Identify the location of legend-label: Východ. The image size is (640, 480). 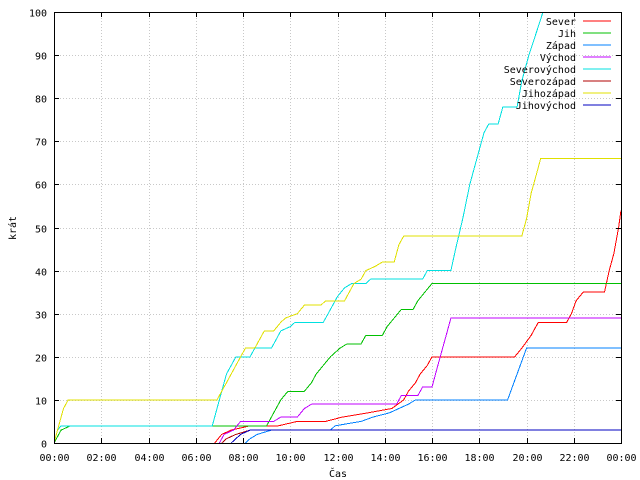
(558, 58).